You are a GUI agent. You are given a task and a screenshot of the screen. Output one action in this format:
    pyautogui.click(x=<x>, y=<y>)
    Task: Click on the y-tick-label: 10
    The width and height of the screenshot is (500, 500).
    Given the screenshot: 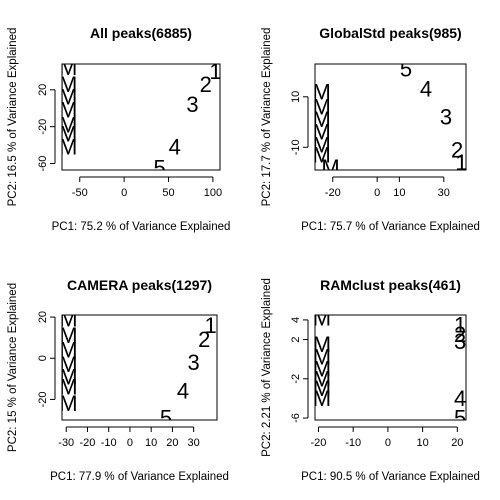 What is the action you would take?
    pyautogui.click(x=296, y=97)
    